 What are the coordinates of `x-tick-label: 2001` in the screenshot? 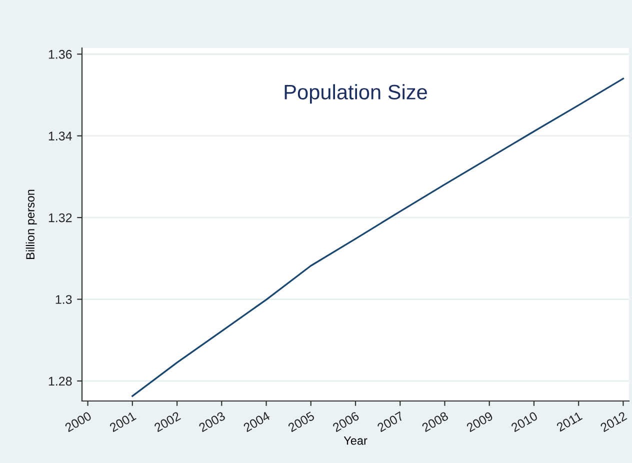 It's located at (122, 421).